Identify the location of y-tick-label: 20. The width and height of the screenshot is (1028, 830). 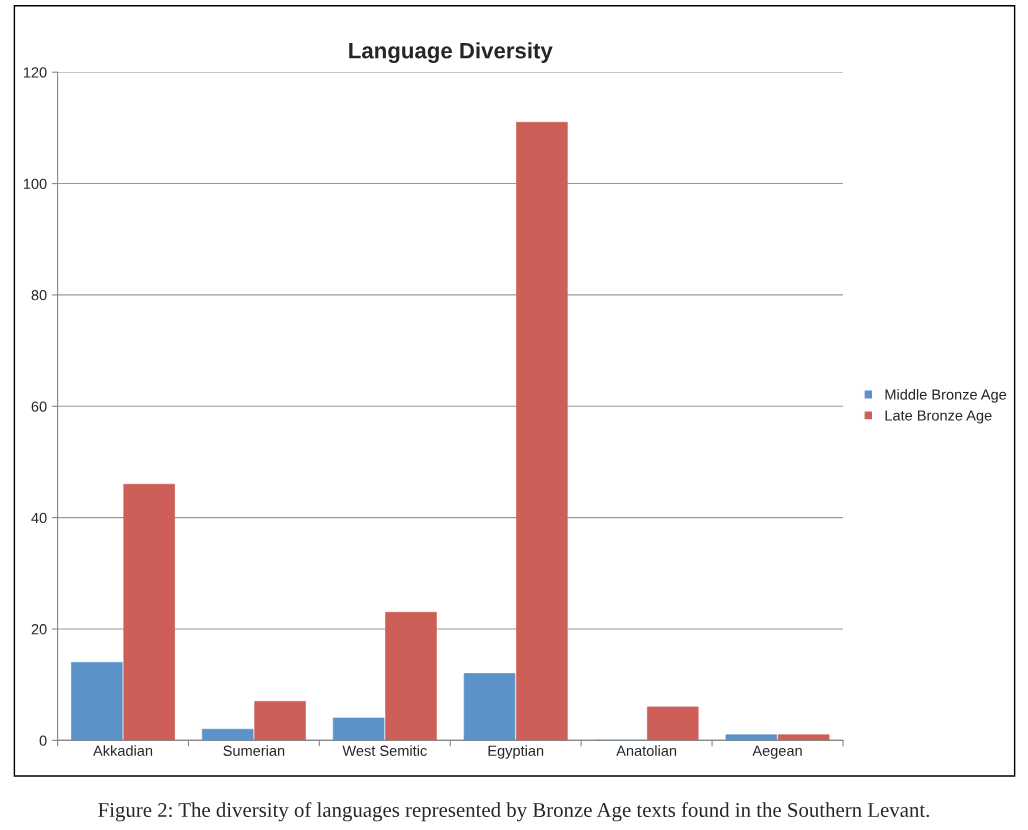
(39, 629).